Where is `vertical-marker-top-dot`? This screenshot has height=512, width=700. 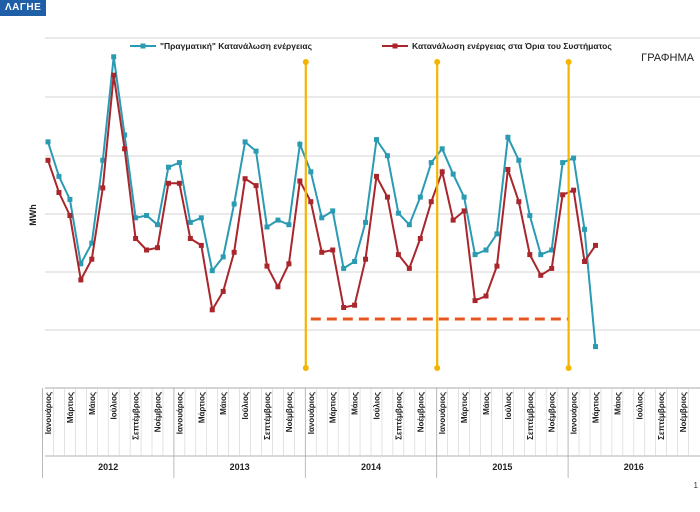
vertical-marker-top-dot is located at coordinates (437, 62).